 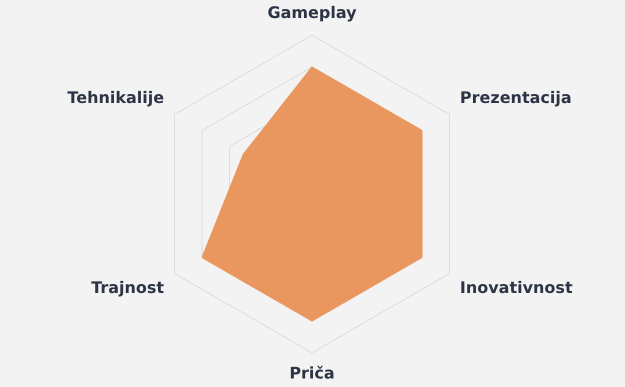 I want to click on spoke-label: Priča, so click(x=312, y=373).